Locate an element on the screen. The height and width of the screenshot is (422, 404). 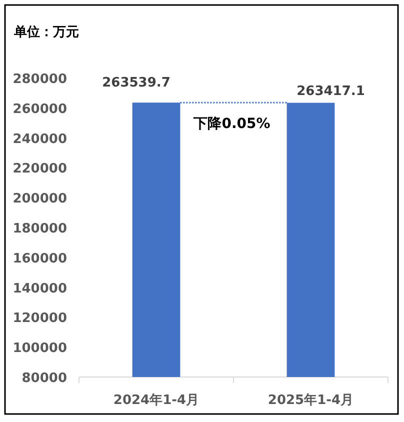
x-tick-label: 2025年1-4月 is located at coordinates (311, 400).